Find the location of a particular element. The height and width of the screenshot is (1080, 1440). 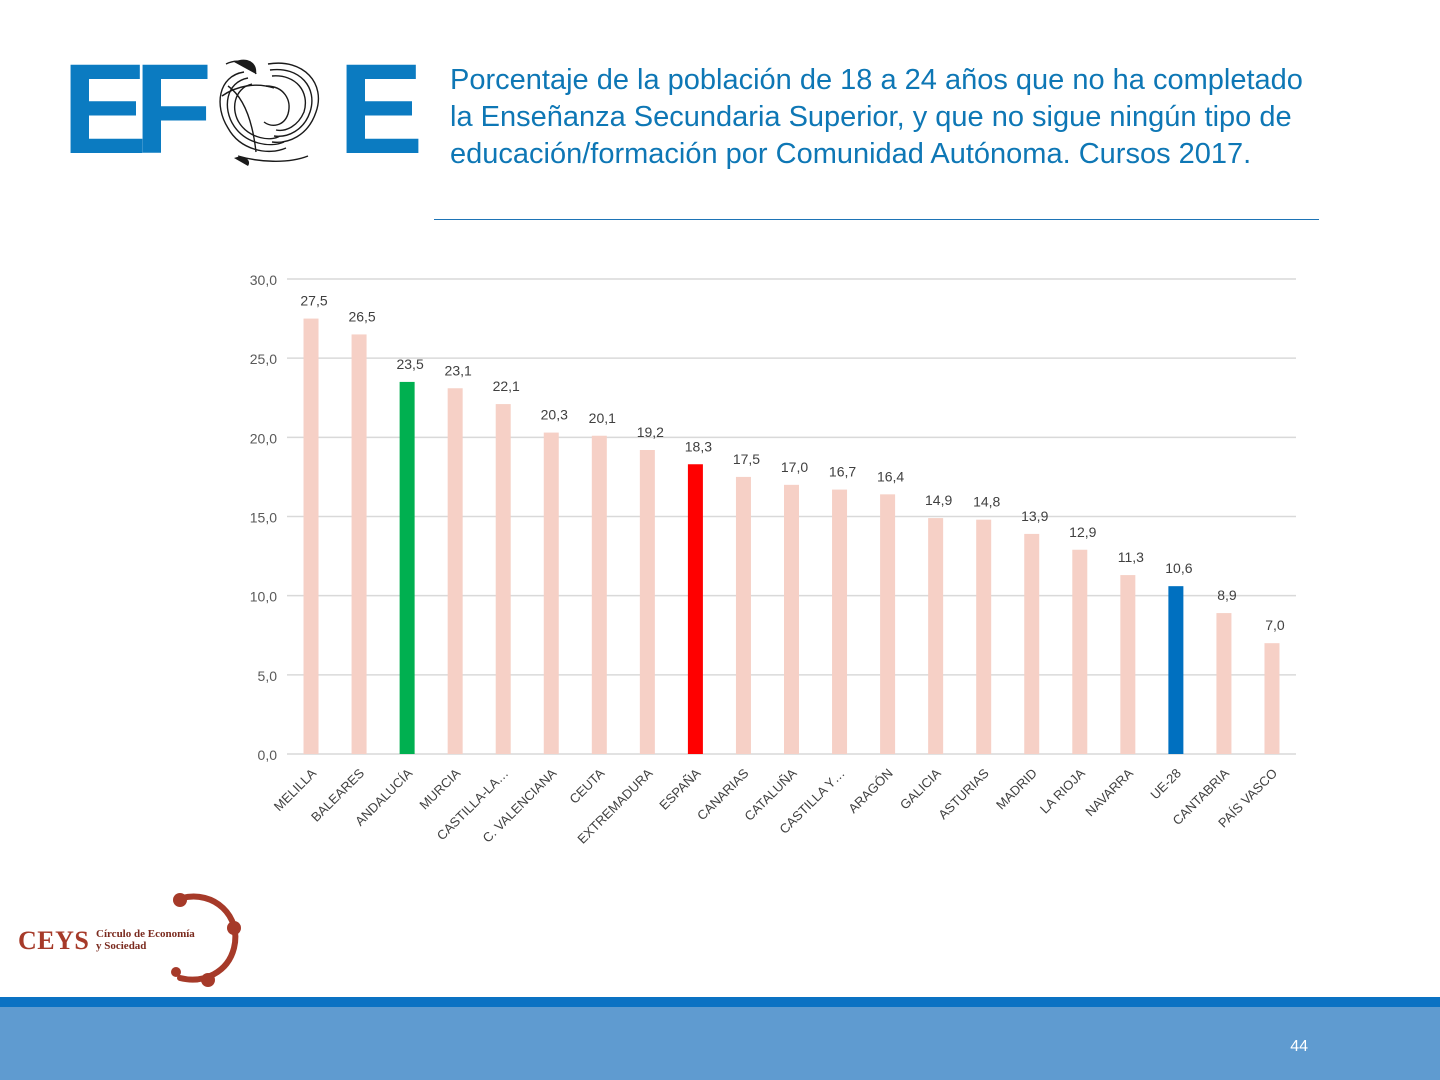

x-tick-label: MURCIA is located at coordinates (439, 788).